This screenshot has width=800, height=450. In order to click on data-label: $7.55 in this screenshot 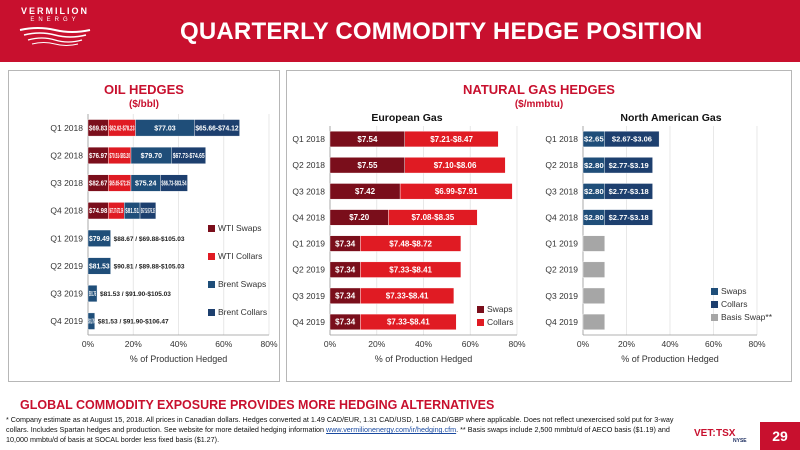, I will do `click(367, 165)`.